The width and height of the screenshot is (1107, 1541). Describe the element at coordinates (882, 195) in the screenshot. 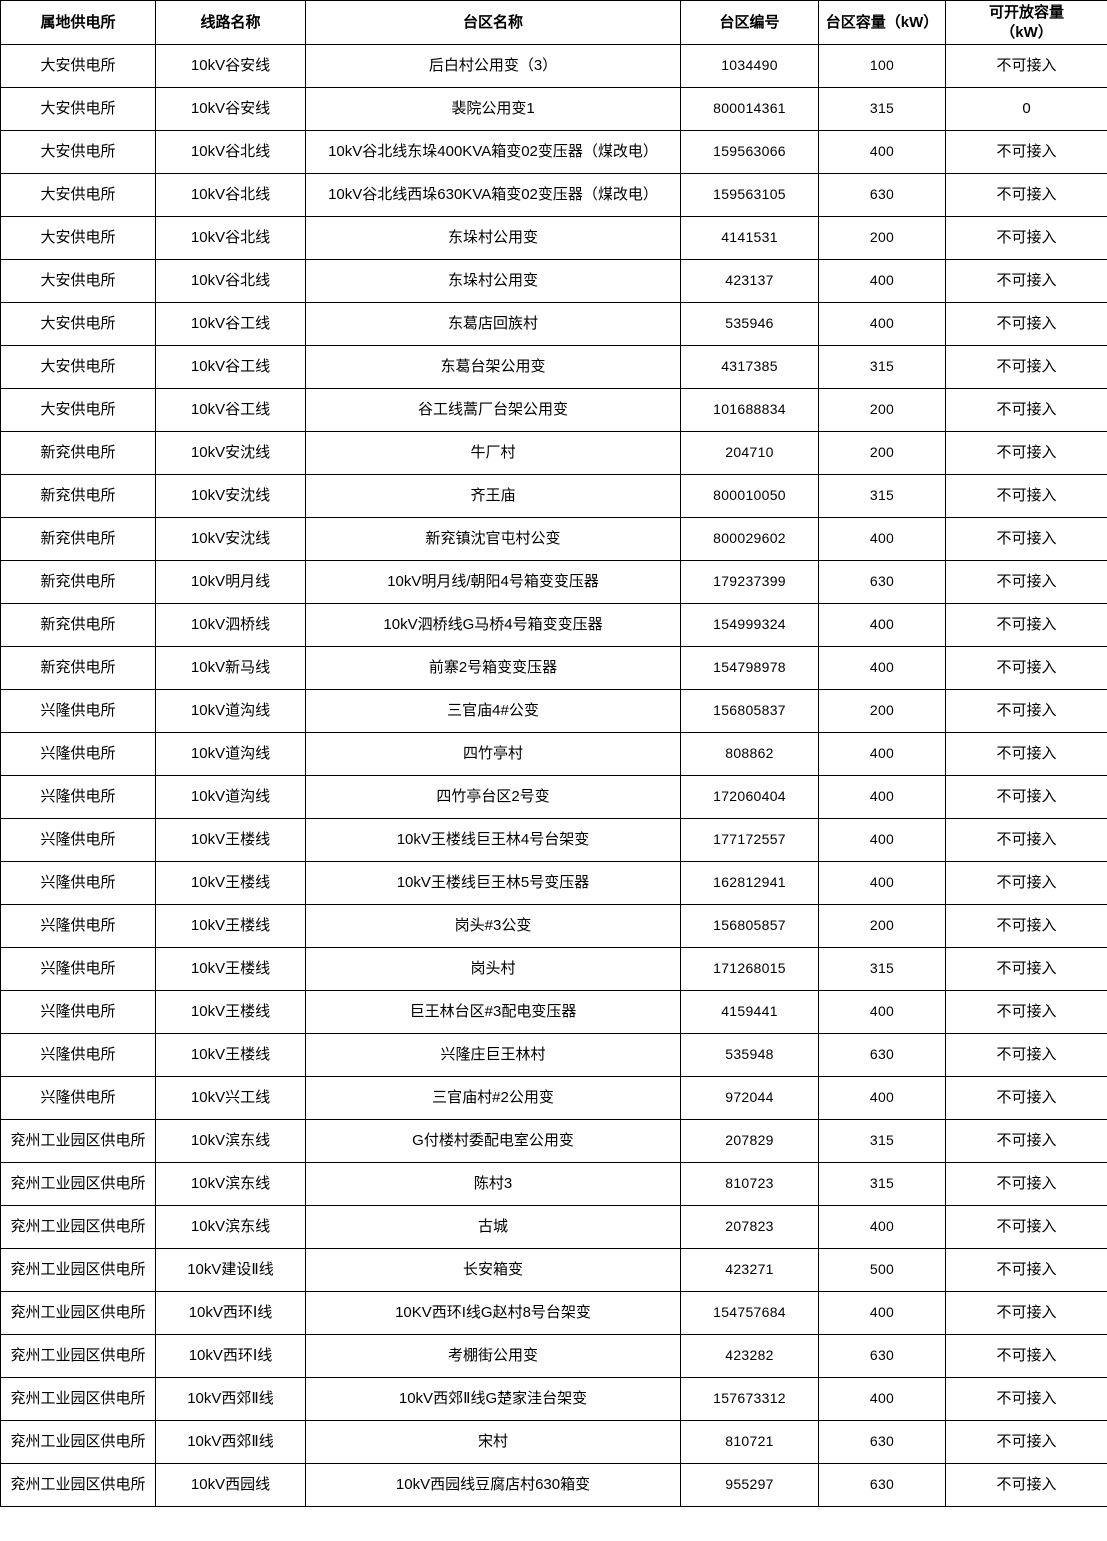

I see `cell-capacity_kw: 630` at that location.